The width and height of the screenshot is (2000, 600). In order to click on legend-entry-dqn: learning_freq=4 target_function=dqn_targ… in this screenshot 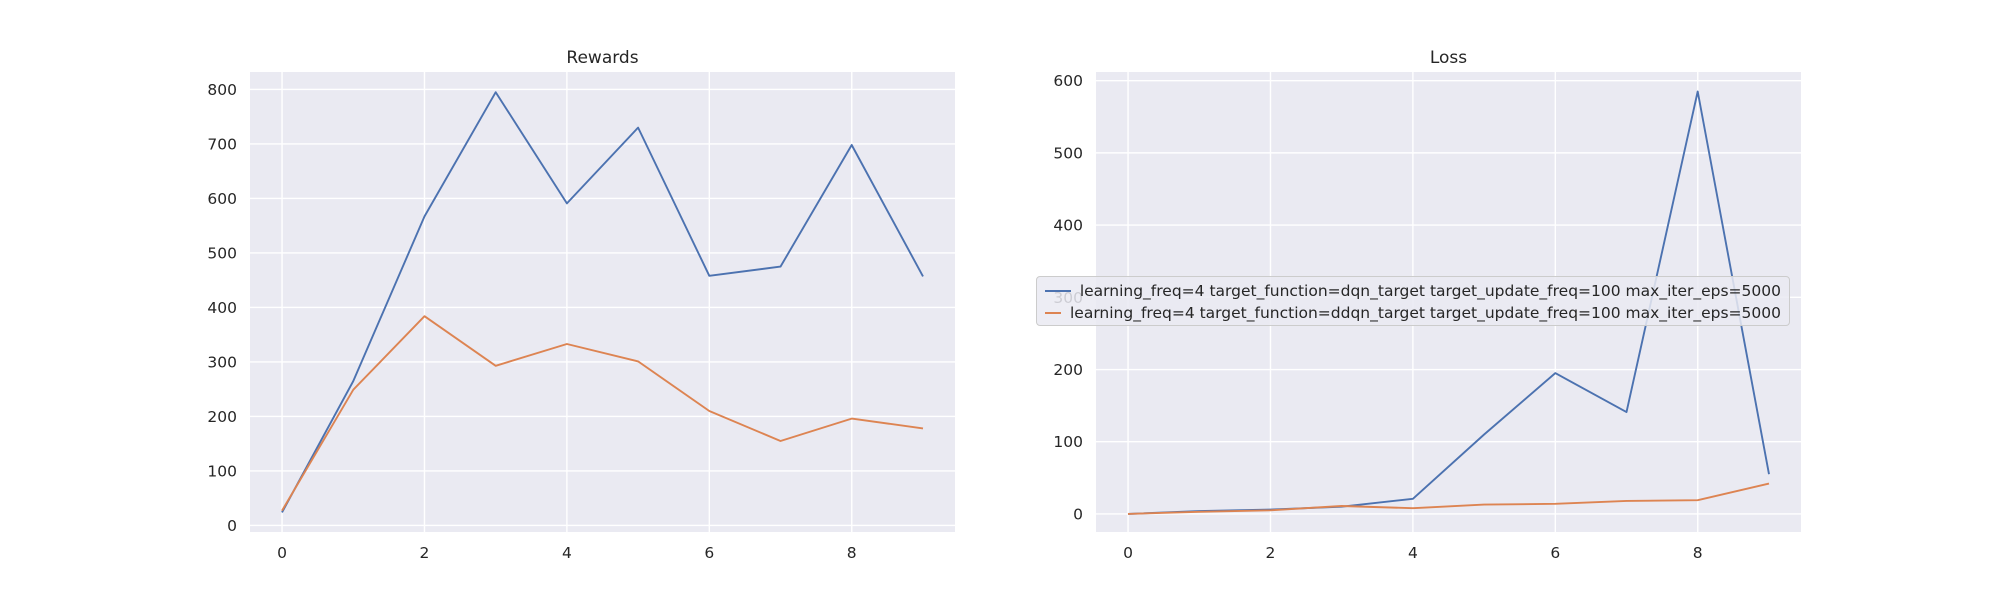, I will do `click(1413, 291)`.